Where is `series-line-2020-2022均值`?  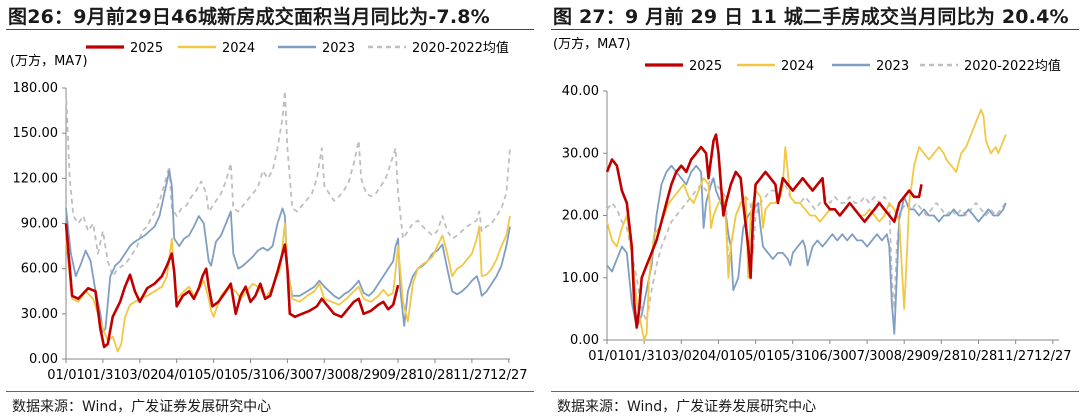 series-line-2020-2022均值 is located at coordinates (806, 250).